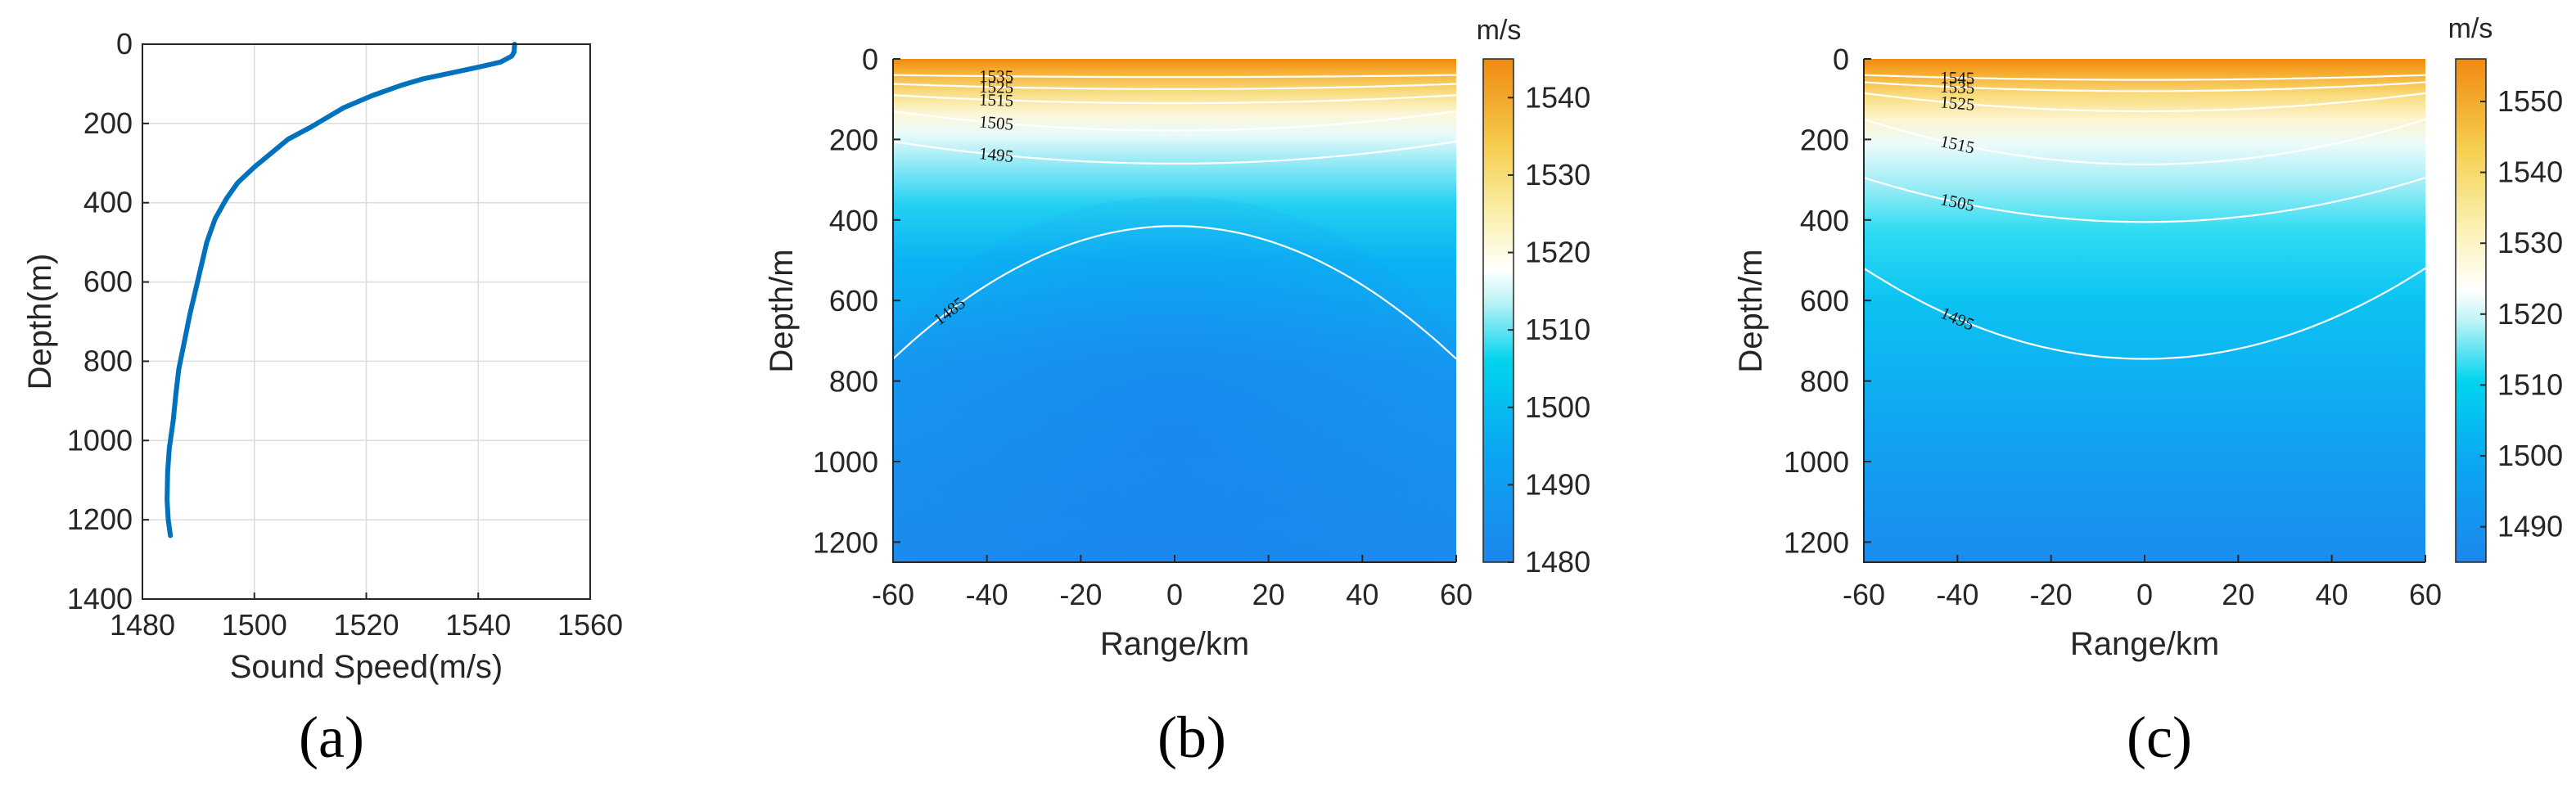  What do you see at coordinates (996, 122) in the screenshot?
I see `contour-label: 1505` at bounding box center [996, 122].